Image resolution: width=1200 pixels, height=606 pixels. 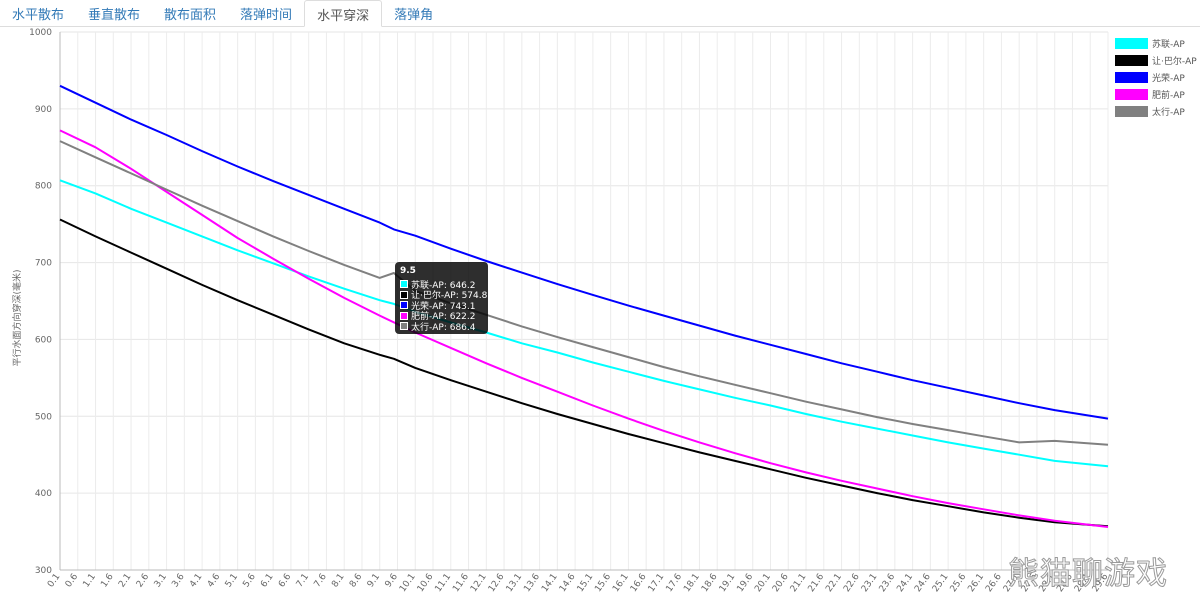 What do you see at coordinates (799, 583) in the screenshot?
I see `x-tick-label: 21.1` at bounding box center [799, 583].